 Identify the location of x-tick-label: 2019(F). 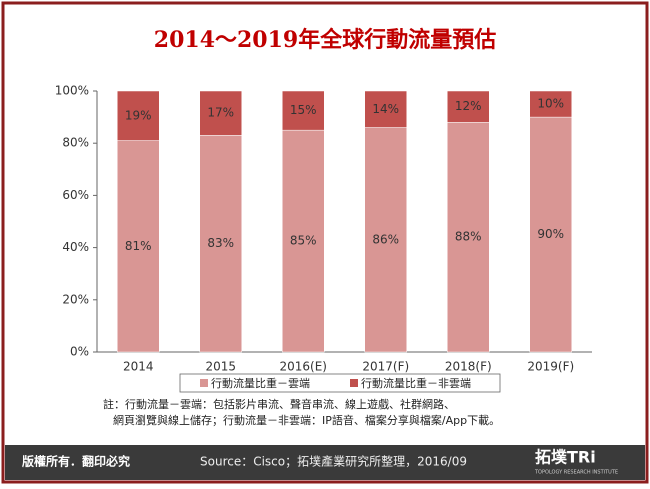
(550, 367).